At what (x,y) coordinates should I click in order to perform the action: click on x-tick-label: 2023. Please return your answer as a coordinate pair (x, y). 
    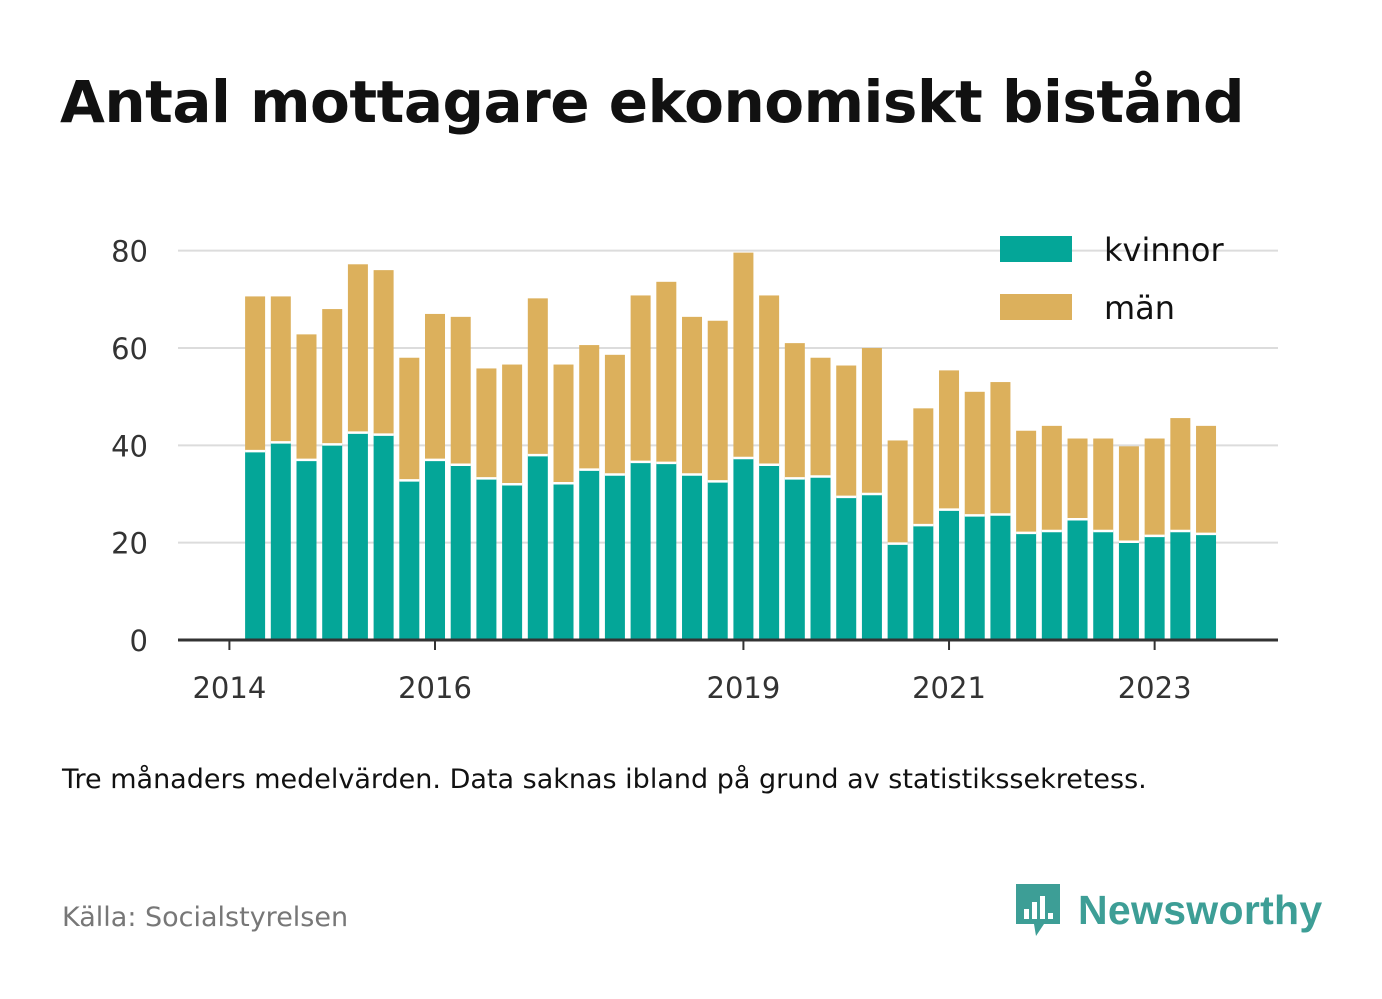
    Looking at the image, I should click on (1155, 688).